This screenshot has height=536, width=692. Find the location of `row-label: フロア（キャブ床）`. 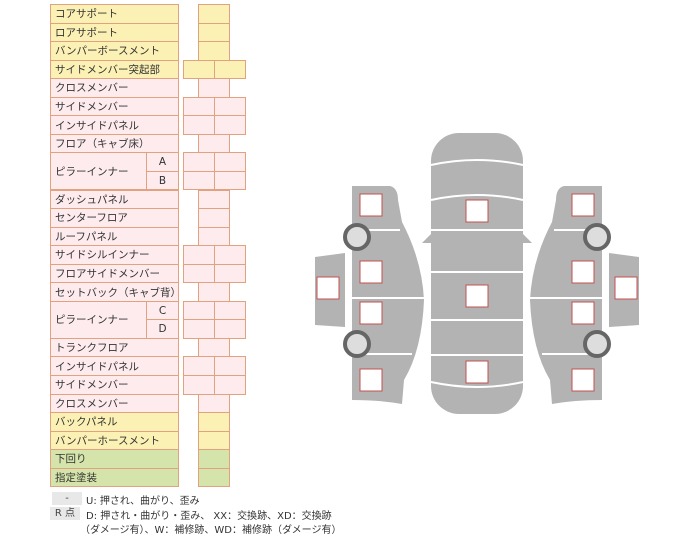

row-label: フロア（キャブ床） is located at coordinates (114, 143).